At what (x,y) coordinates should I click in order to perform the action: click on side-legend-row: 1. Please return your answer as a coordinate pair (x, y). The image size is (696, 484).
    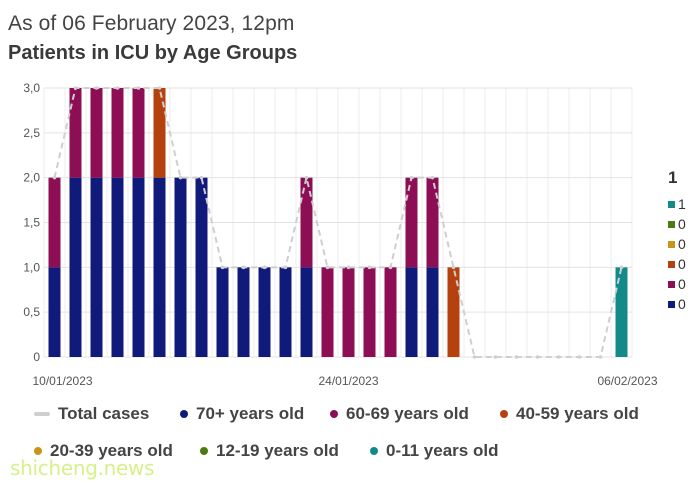
    Looking at the image, I should click on (682, 204).